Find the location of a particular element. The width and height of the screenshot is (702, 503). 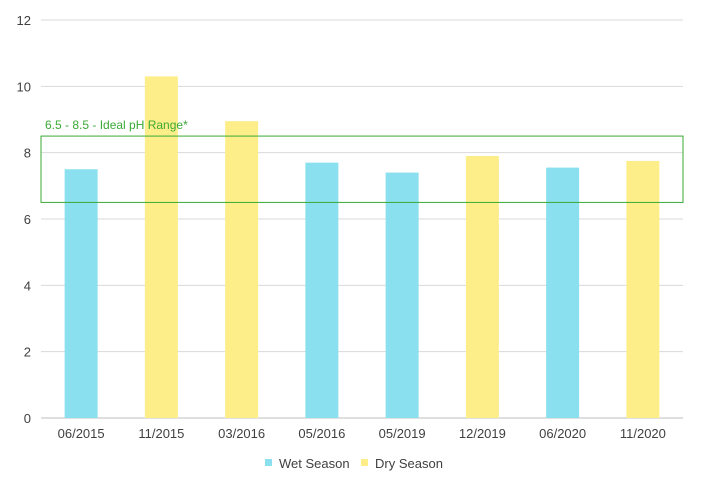

ideal-range-box is located at coordinates (362, 169).